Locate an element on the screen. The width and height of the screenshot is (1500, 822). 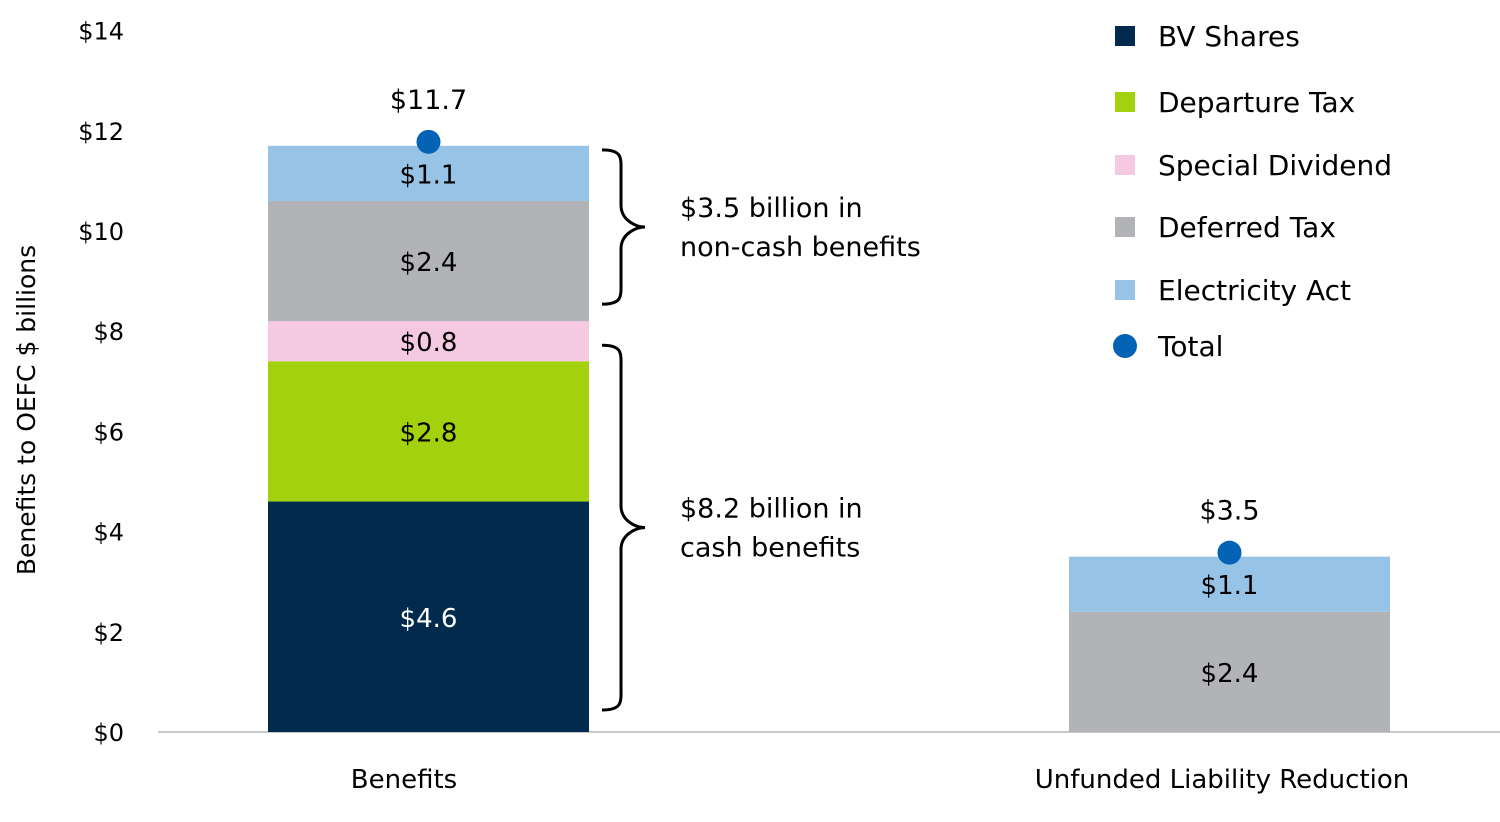
y-tick-label: $8 is located at coordinates (108, 332).